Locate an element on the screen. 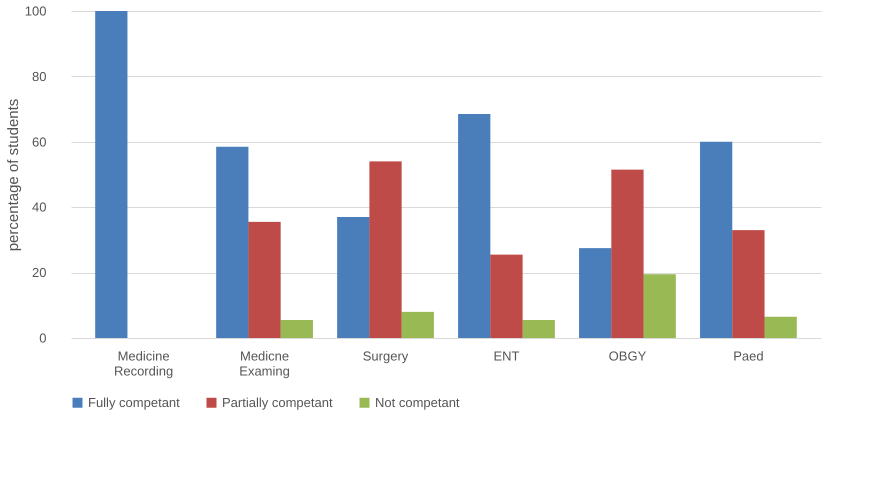  x-tick-label: Paed is located at coordinates (748, 356).